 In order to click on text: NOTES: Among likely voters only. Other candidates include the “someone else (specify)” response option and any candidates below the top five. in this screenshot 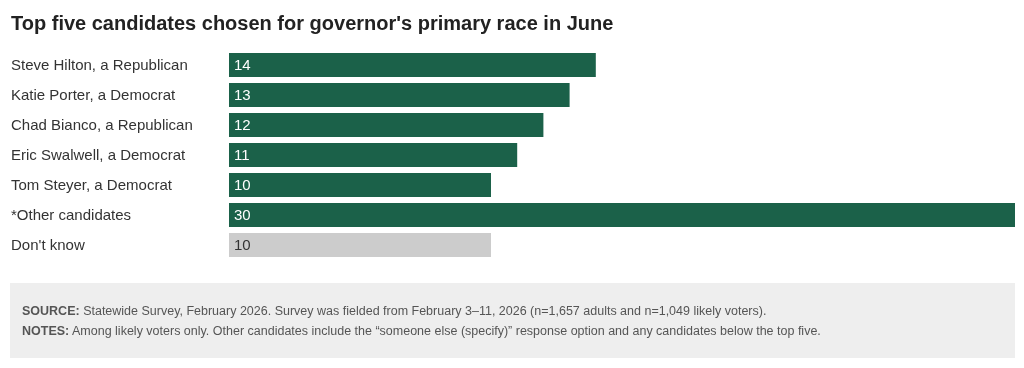, I will do `click(421, 331)`.